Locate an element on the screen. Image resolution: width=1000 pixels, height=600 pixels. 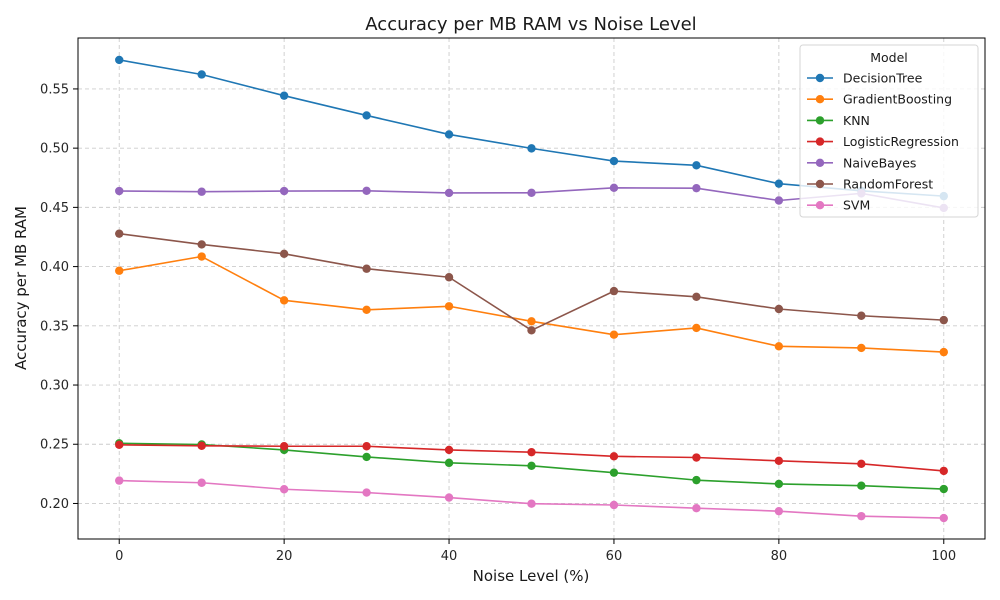
series-gradientboosting is located at coordinates (531, 304).